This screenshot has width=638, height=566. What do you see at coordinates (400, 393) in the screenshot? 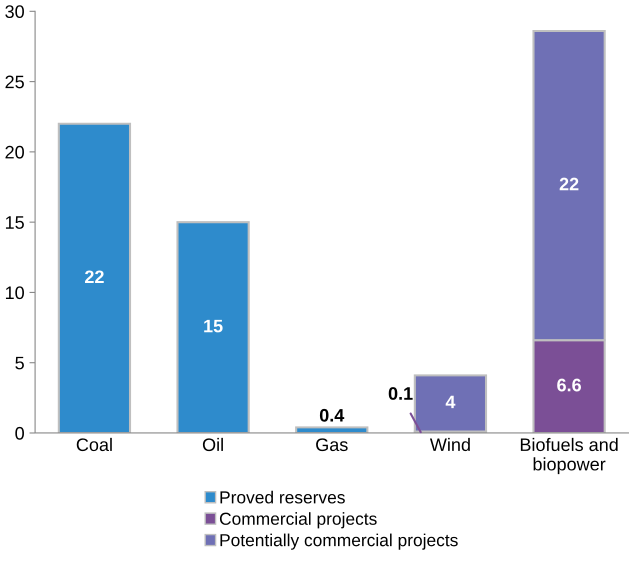
I see `data-label: 0.1` at bounding box center [400, 393].